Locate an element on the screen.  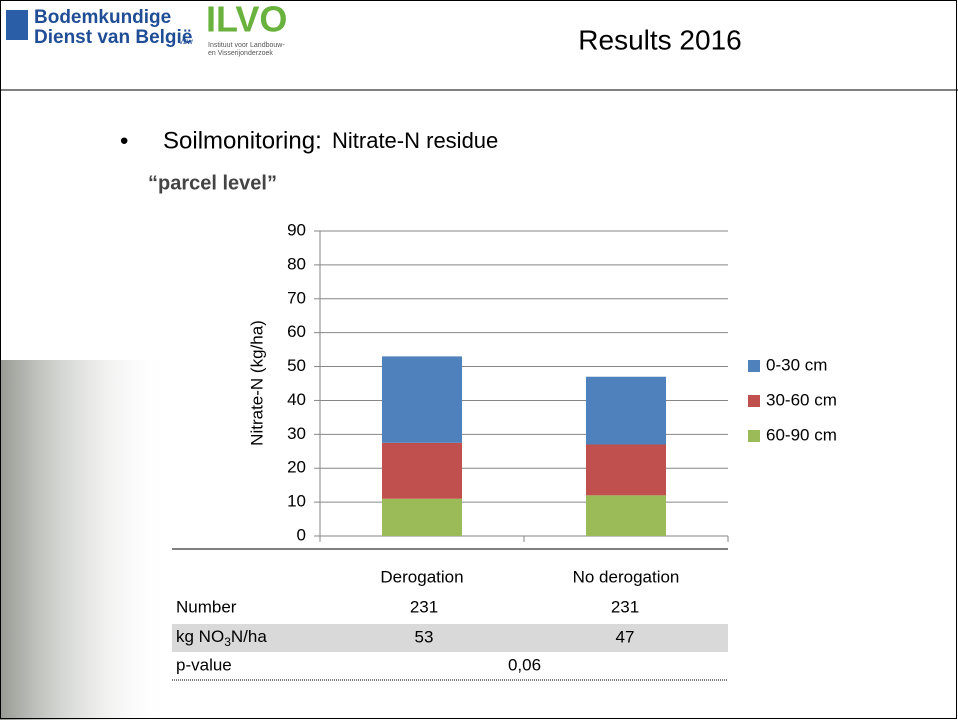
slide-title: Results 2016 is located at coordinates (659, 39).